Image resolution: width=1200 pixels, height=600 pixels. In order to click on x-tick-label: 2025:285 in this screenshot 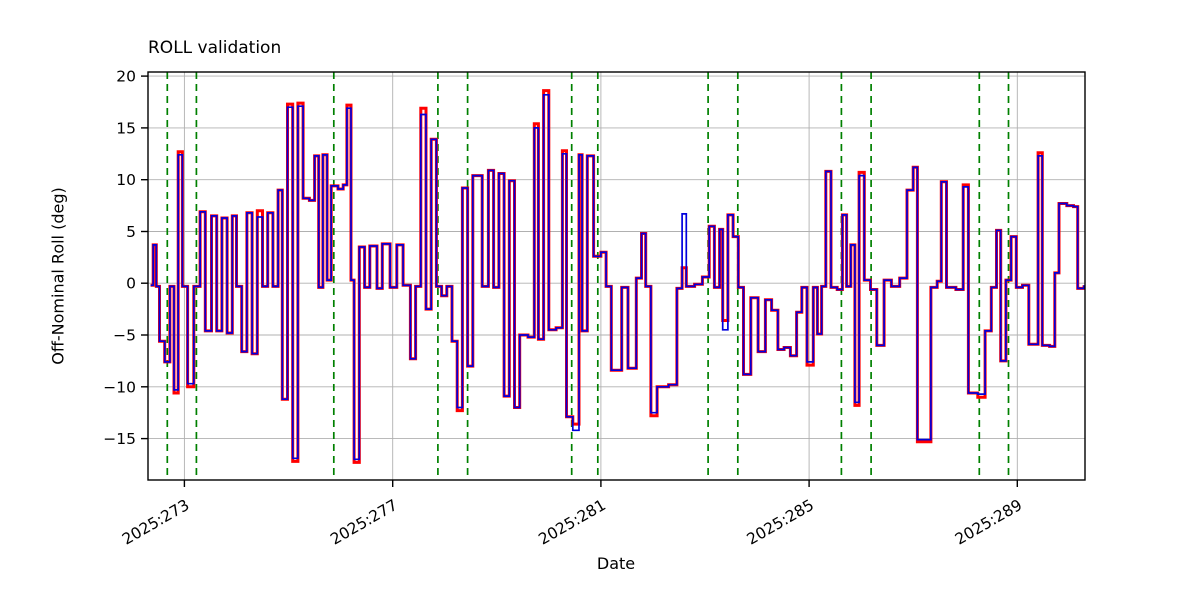, I will do `click(780, 522)`.